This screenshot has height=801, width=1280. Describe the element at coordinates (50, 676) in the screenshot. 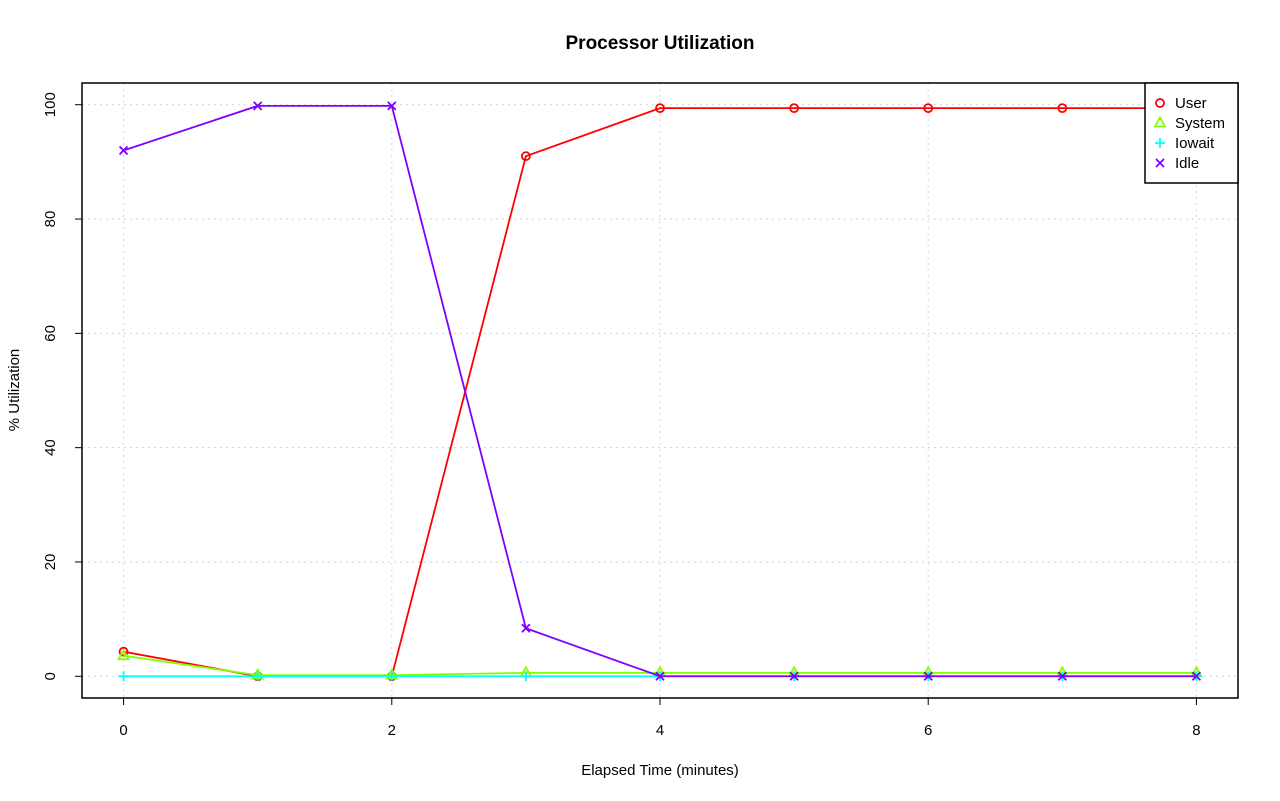

I see `y-tick-label: 0` at that location.